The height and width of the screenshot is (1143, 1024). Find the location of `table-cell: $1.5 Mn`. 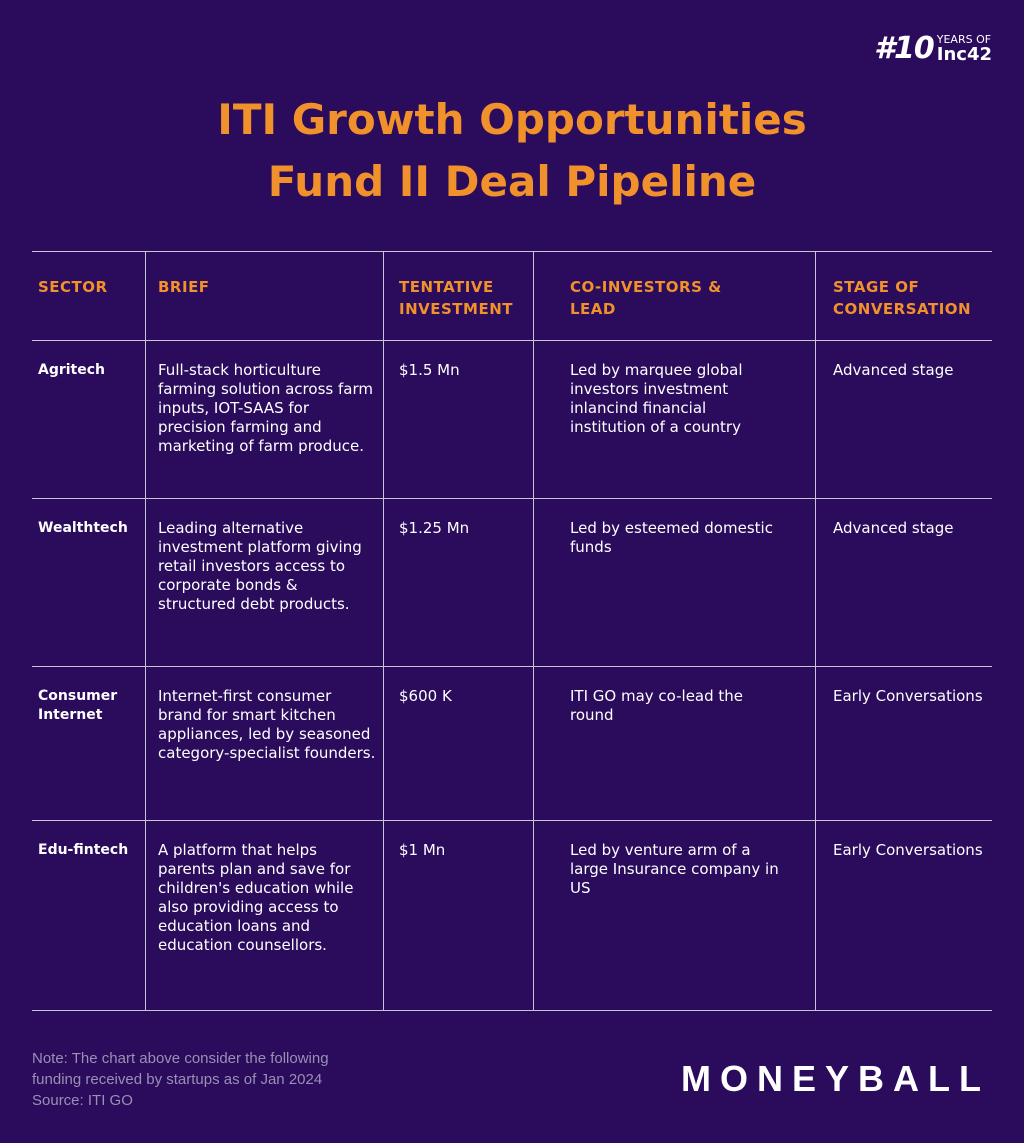

table-cell: $1.5 Mn is located at coordinates (429, 370).